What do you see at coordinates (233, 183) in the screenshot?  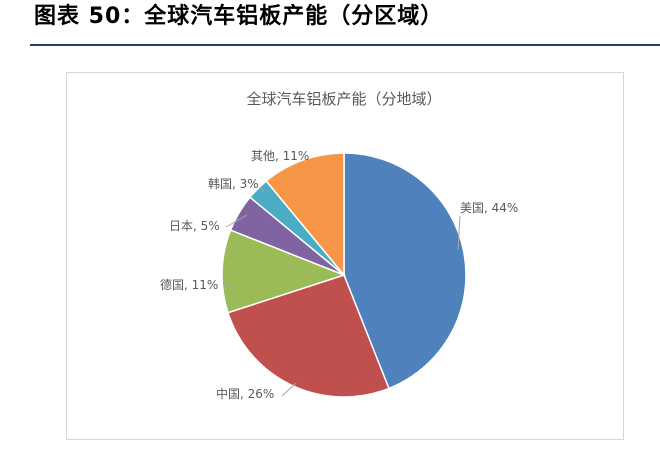 I see `slice-label-4: 韩国, 3%` at bounding box center [233, 183].